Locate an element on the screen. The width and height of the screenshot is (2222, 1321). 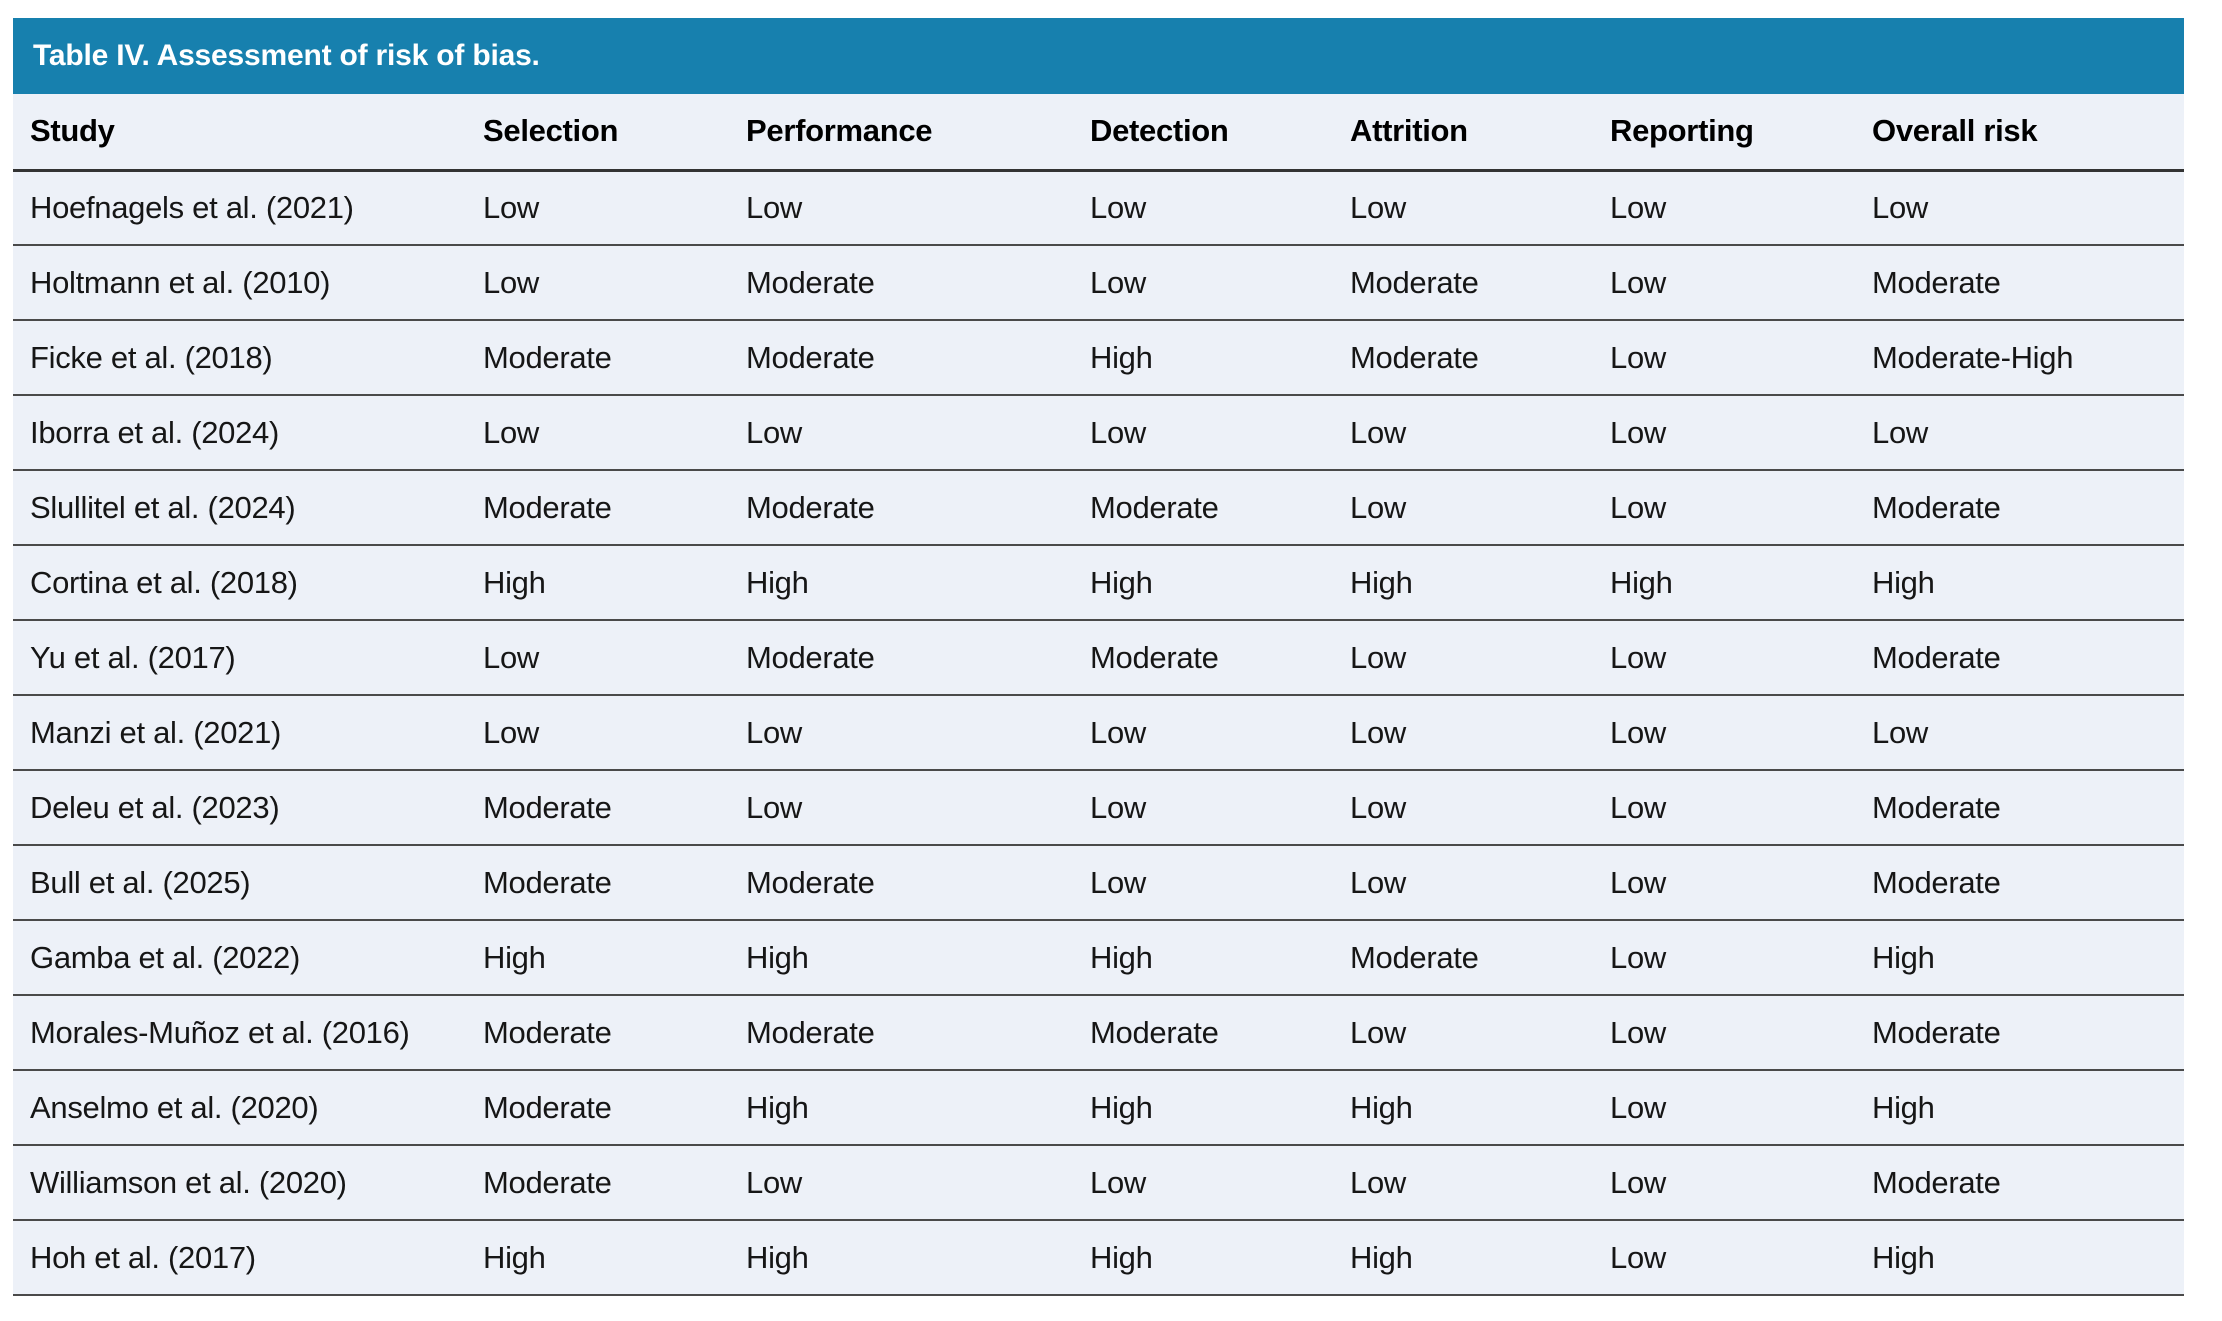
column-header-study: Study is located at coordinates (239, 133).